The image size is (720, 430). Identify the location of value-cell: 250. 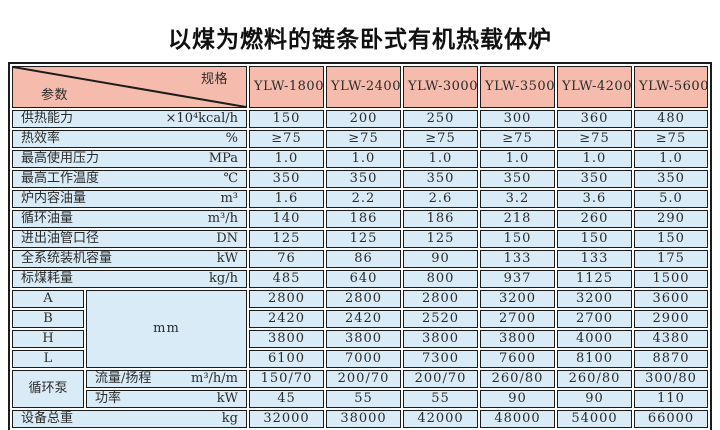
(440, 119).